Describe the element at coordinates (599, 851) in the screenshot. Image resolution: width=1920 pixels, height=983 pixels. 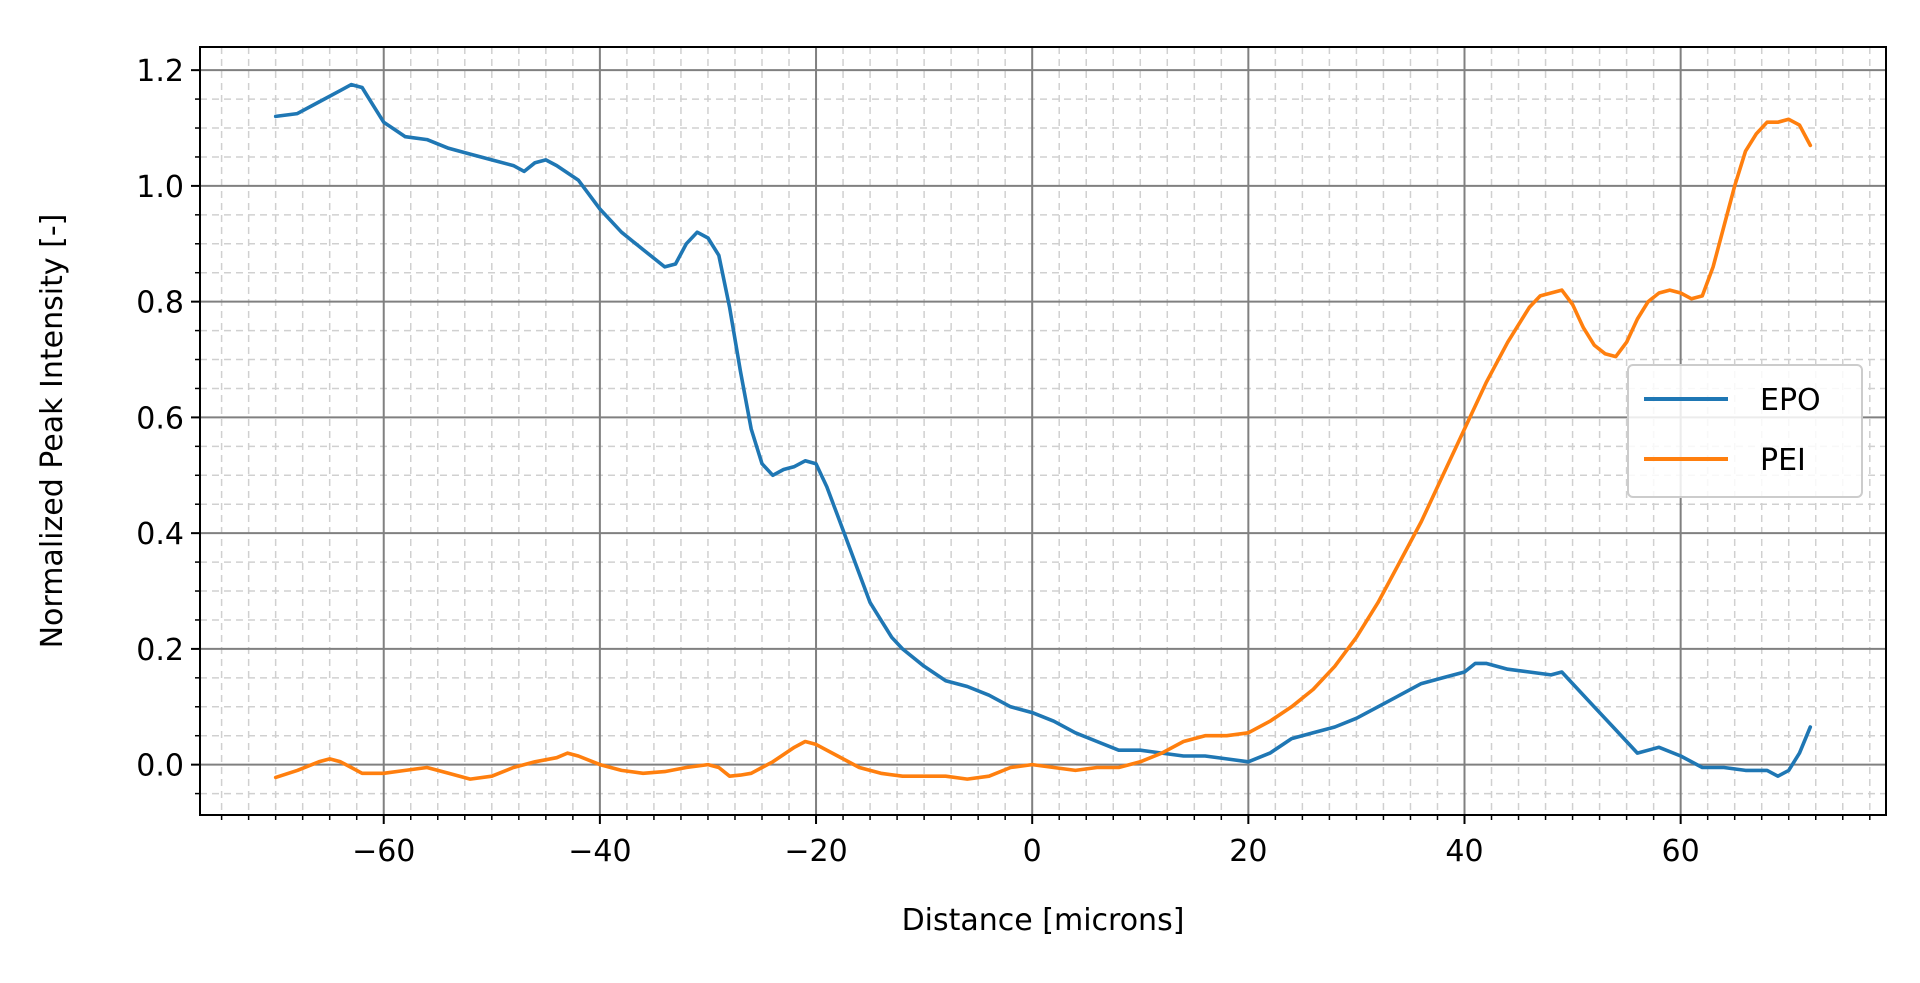
I see `x-tick-label: −40` at that location.